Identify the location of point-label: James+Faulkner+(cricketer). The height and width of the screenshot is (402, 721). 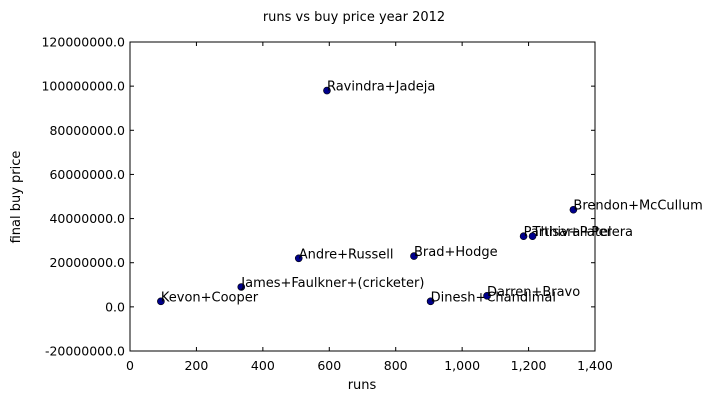
(332, 283).